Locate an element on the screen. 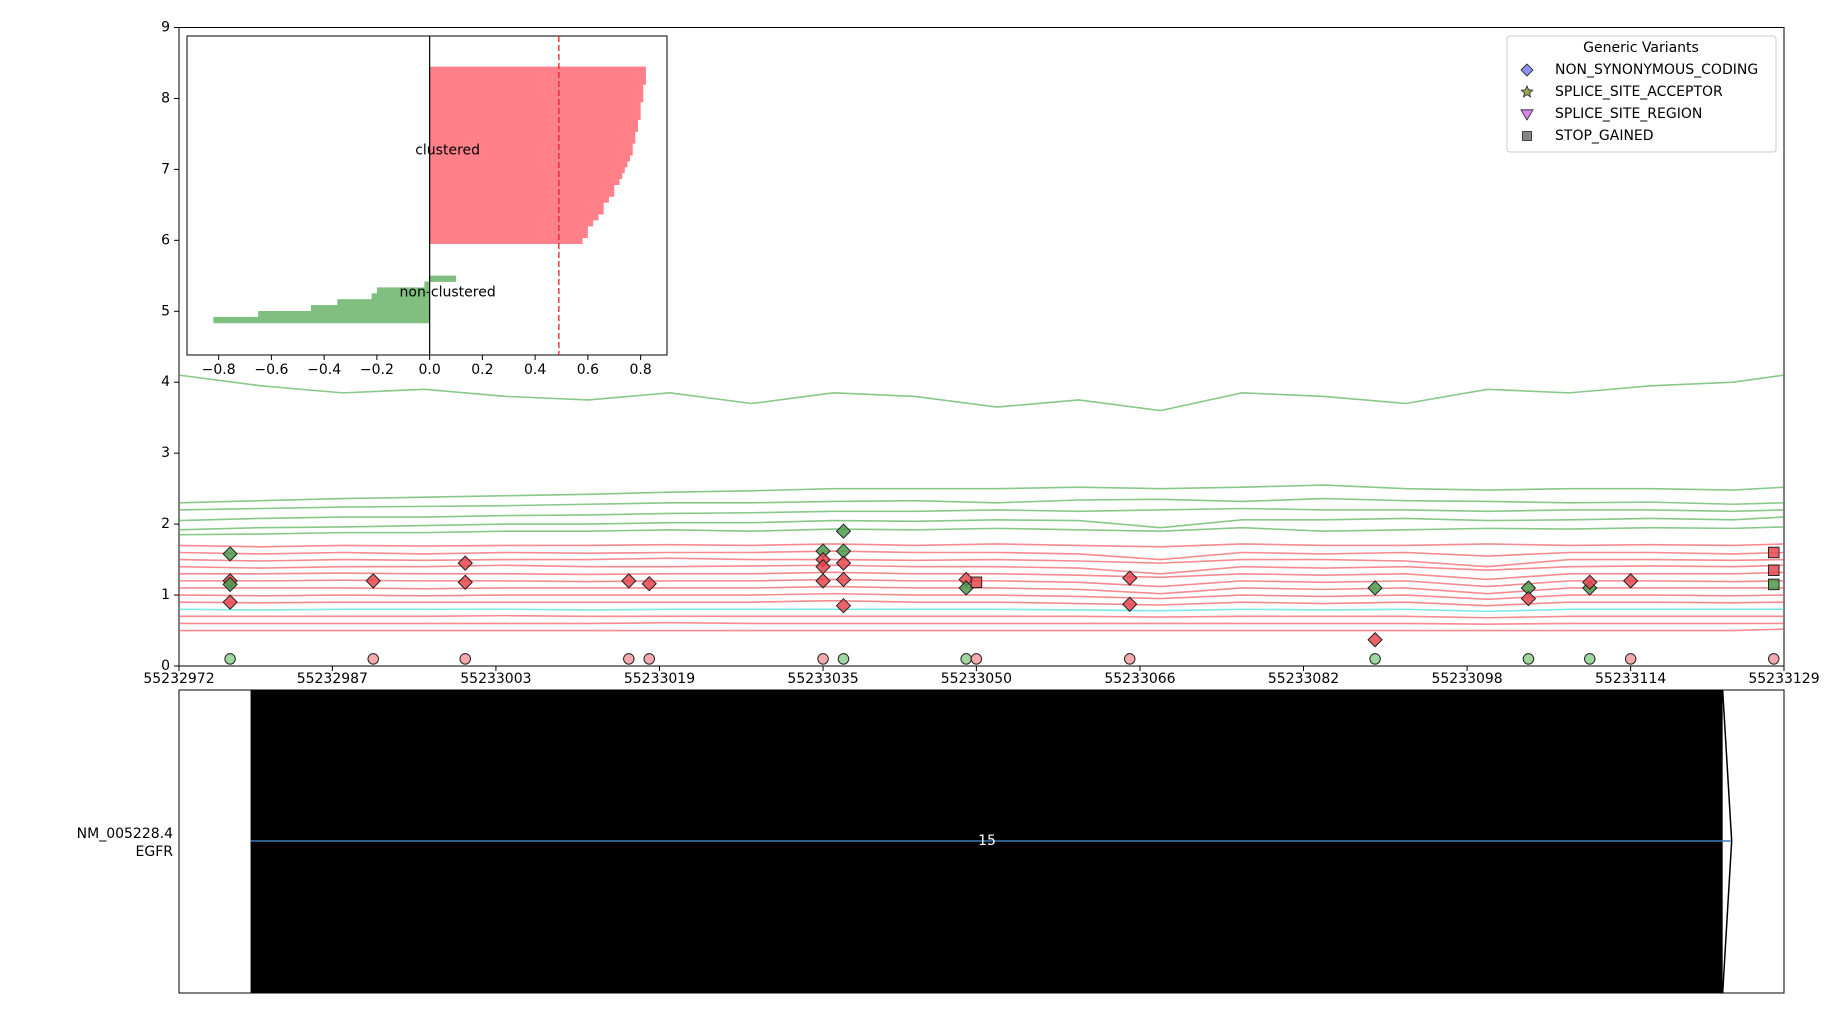  transcript-name: NM_005228.4 is located at coordinates (125, 834).